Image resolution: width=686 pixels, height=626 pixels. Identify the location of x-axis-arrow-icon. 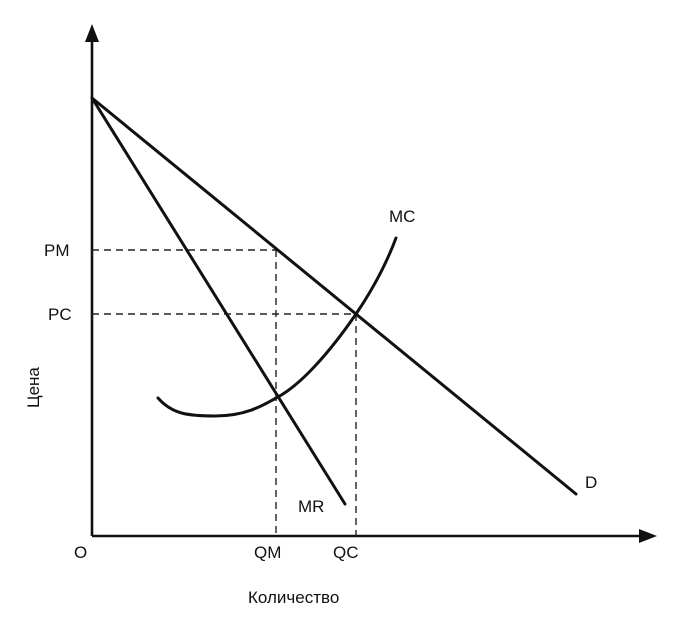
(648, 536).